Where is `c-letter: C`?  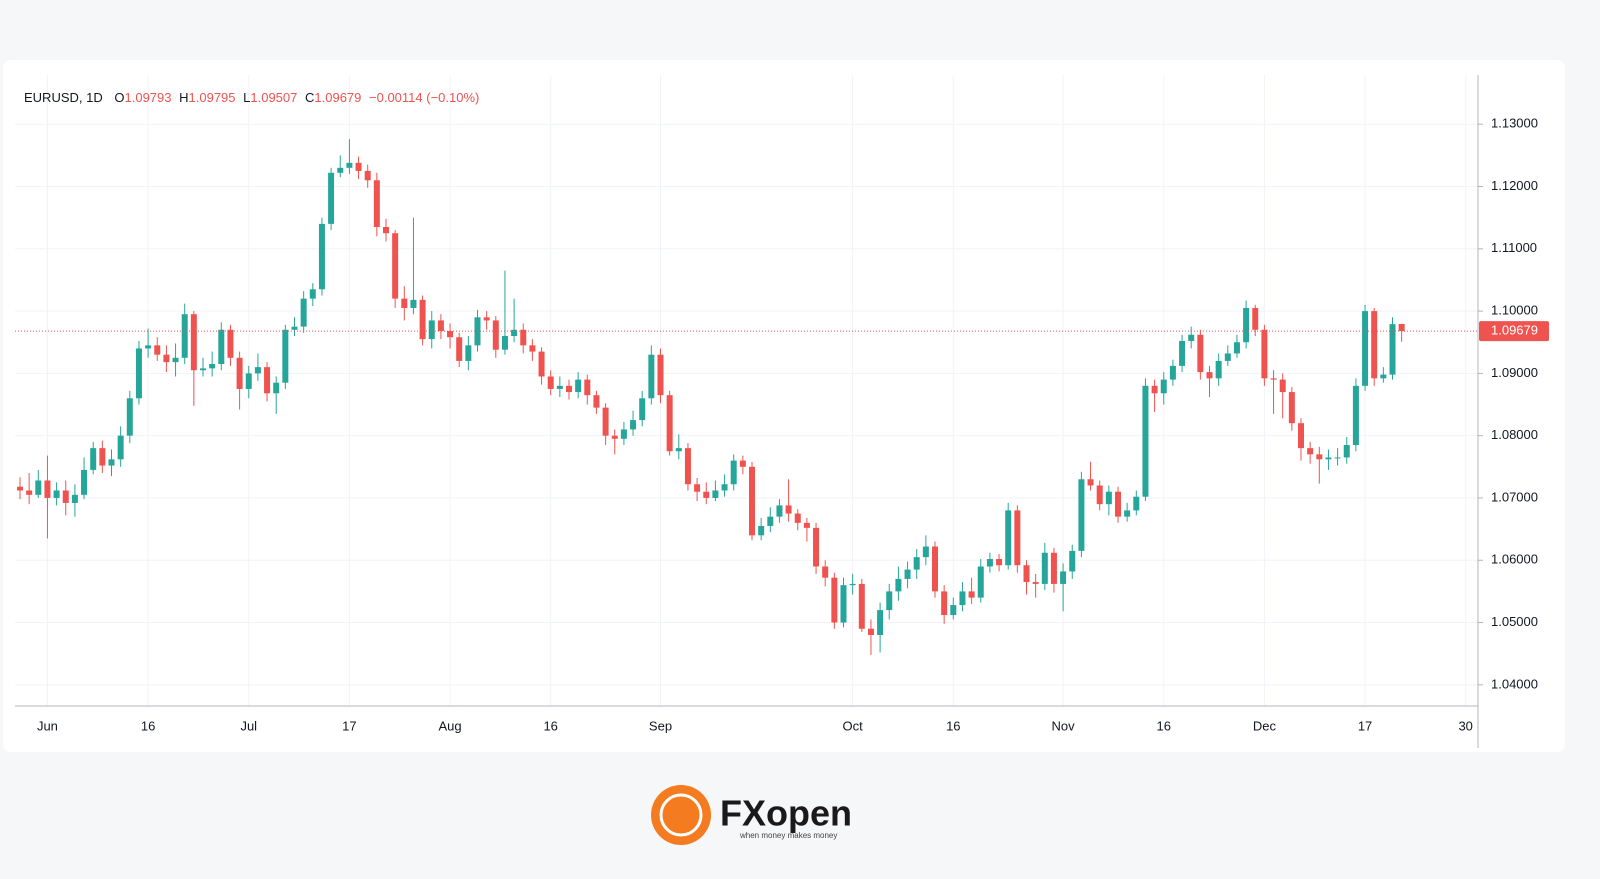
c-letter: C is located at coordinates (309, 97).